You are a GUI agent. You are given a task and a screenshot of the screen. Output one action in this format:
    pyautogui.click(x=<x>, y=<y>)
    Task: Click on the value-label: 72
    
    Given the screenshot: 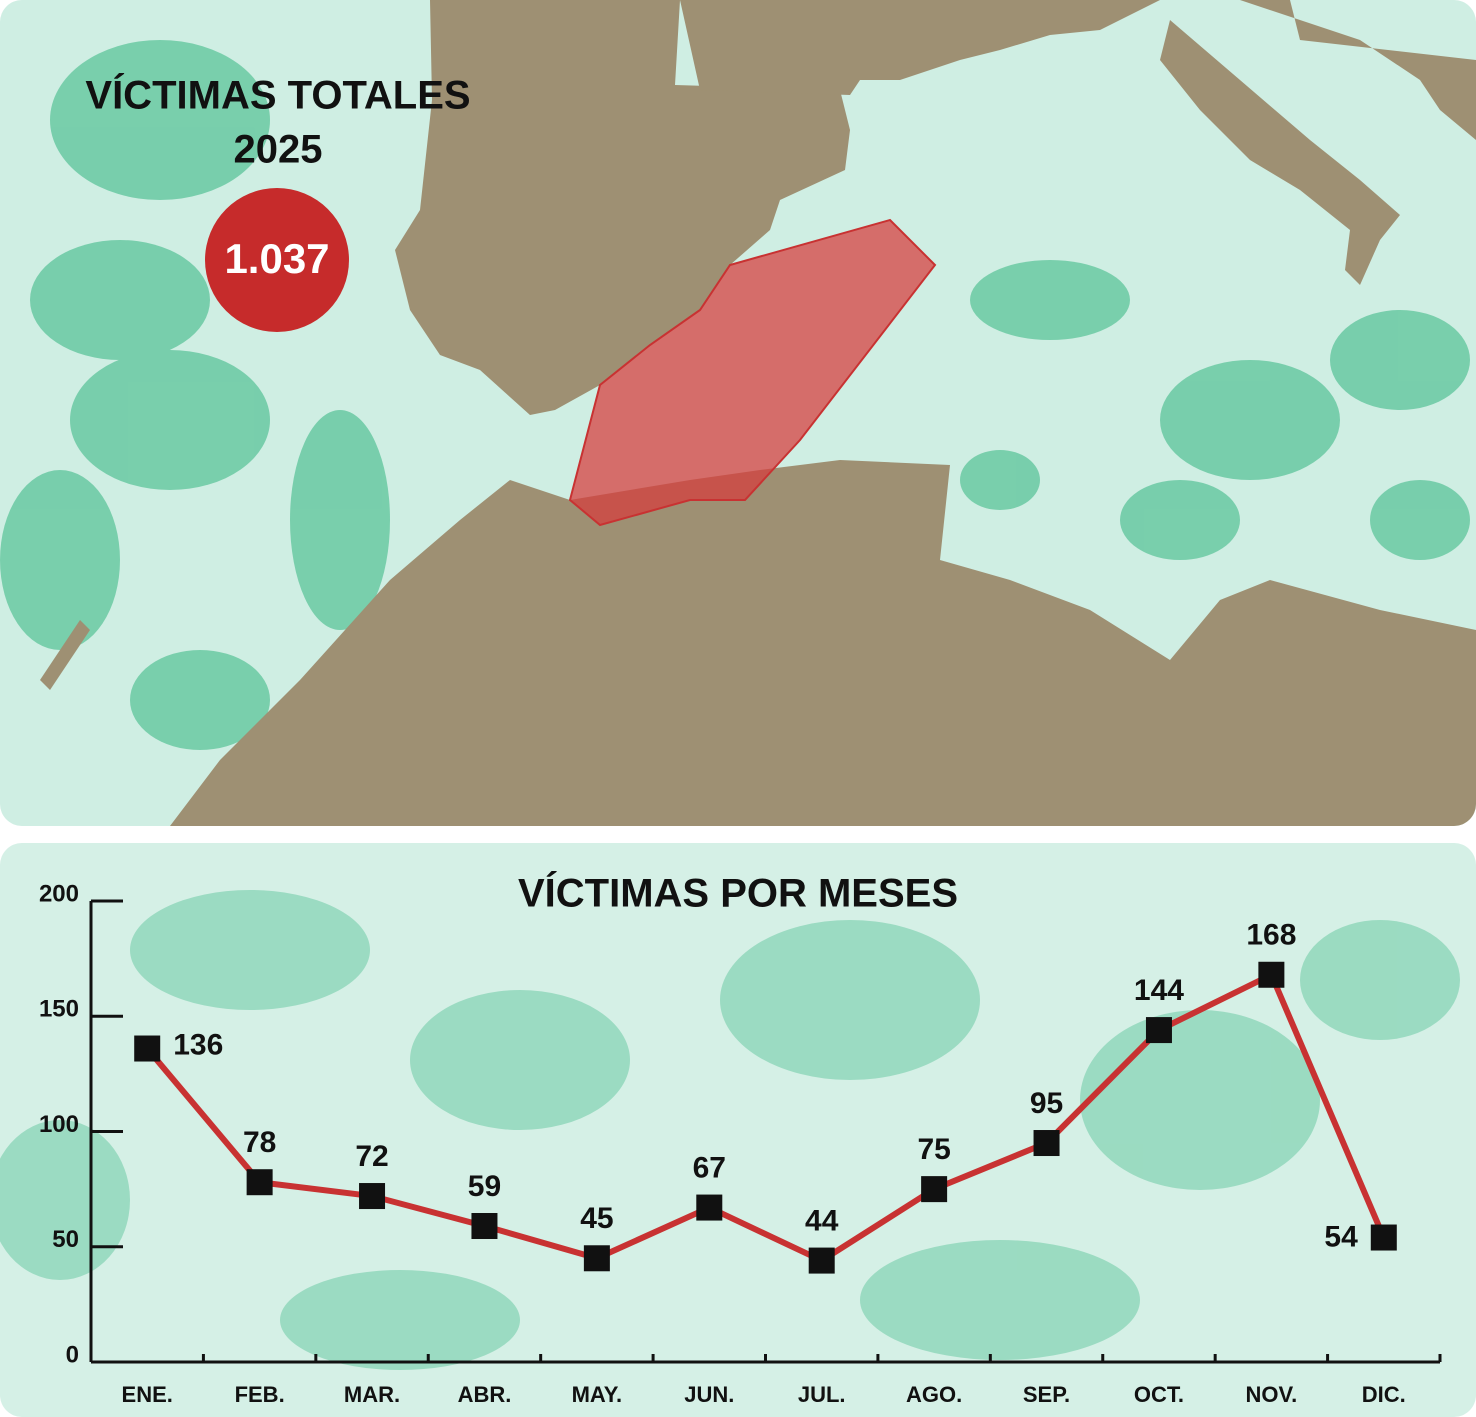 What is the action you would take?
    pyautogui.click(x=371, y=1156)
    